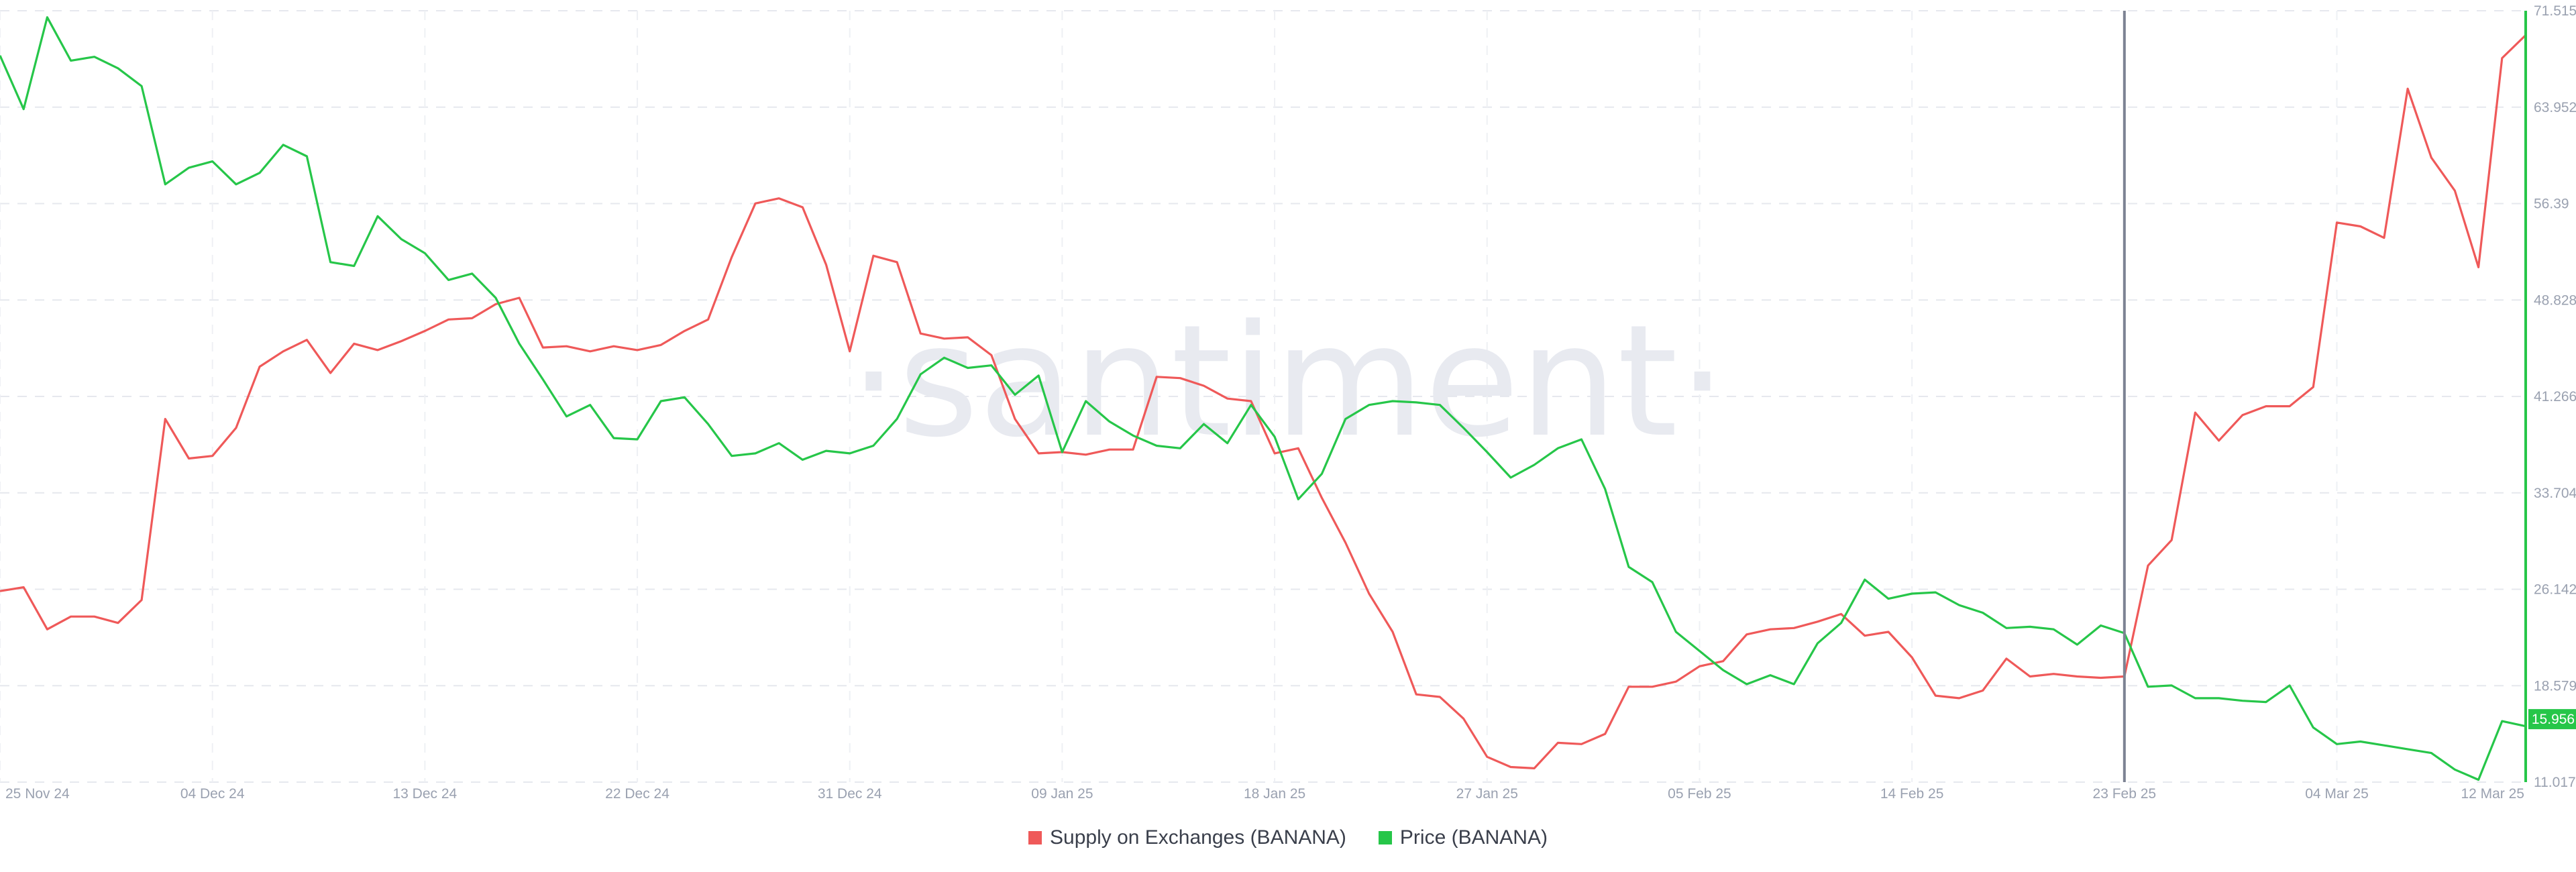  Describe the element at coordinates (2555, 686) in the screenshot. I see `y-tick-label: 18.579` at that location.